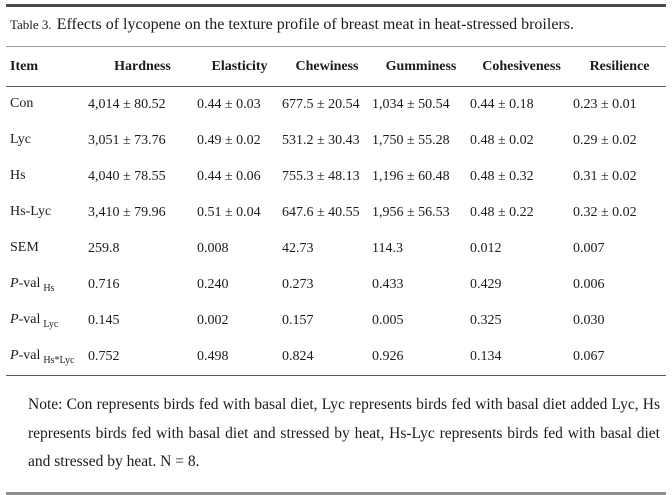 Image resolution: width=672 pixels, height=495 pixels. What do you see at coordinates (486, 320) in the screenshot?
I see `table-cell: 0.325` at bounding box center [486, 320].